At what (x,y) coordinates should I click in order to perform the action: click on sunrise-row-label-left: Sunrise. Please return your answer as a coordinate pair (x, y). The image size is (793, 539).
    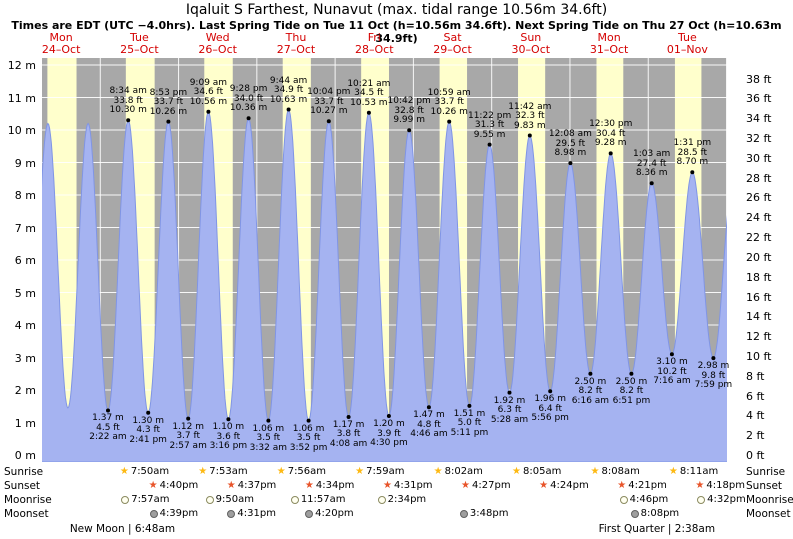
    Looking at the image, I should click on (24, 472).